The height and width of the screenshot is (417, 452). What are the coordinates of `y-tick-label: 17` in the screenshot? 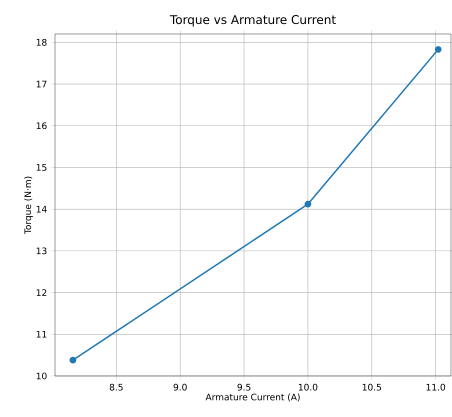 It's located at (41, 84).